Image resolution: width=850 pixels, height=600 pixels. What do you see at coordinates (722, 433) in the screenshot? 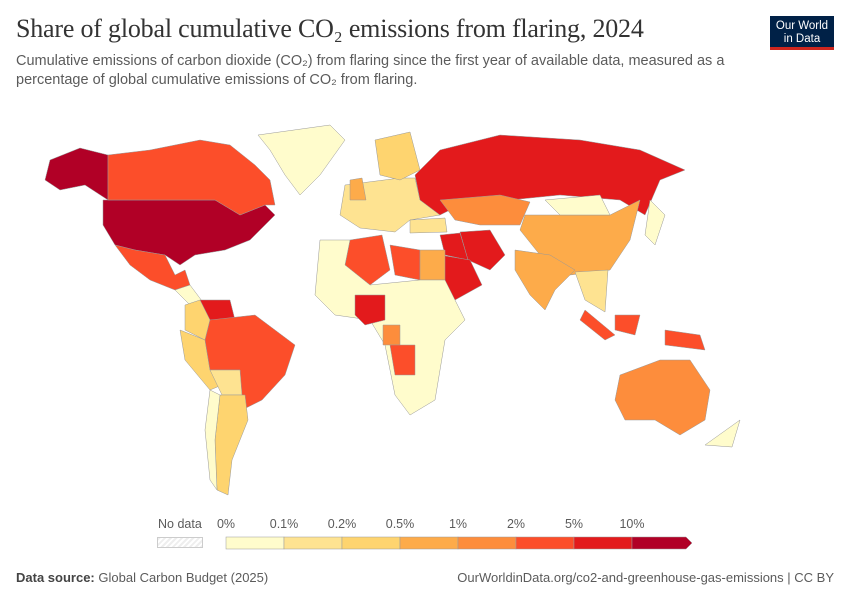
I see `country-new-zealand: New Zealand` at bounding box center [722, 433].